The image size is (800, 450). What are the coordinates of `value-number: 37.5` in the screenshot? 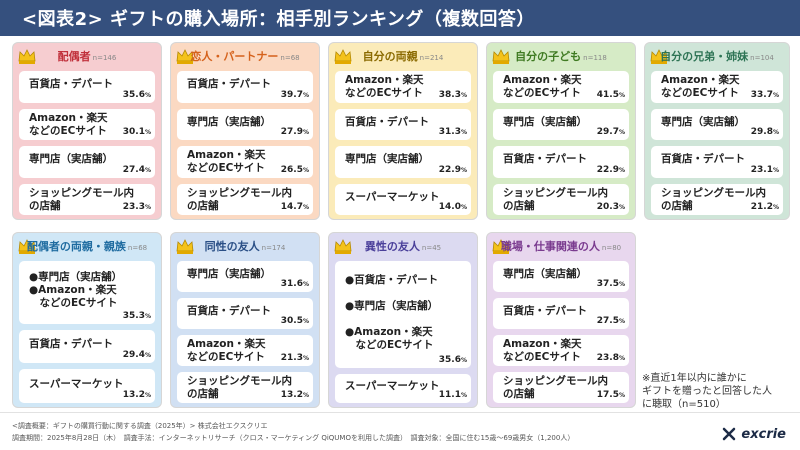 It's located at (607, 284).